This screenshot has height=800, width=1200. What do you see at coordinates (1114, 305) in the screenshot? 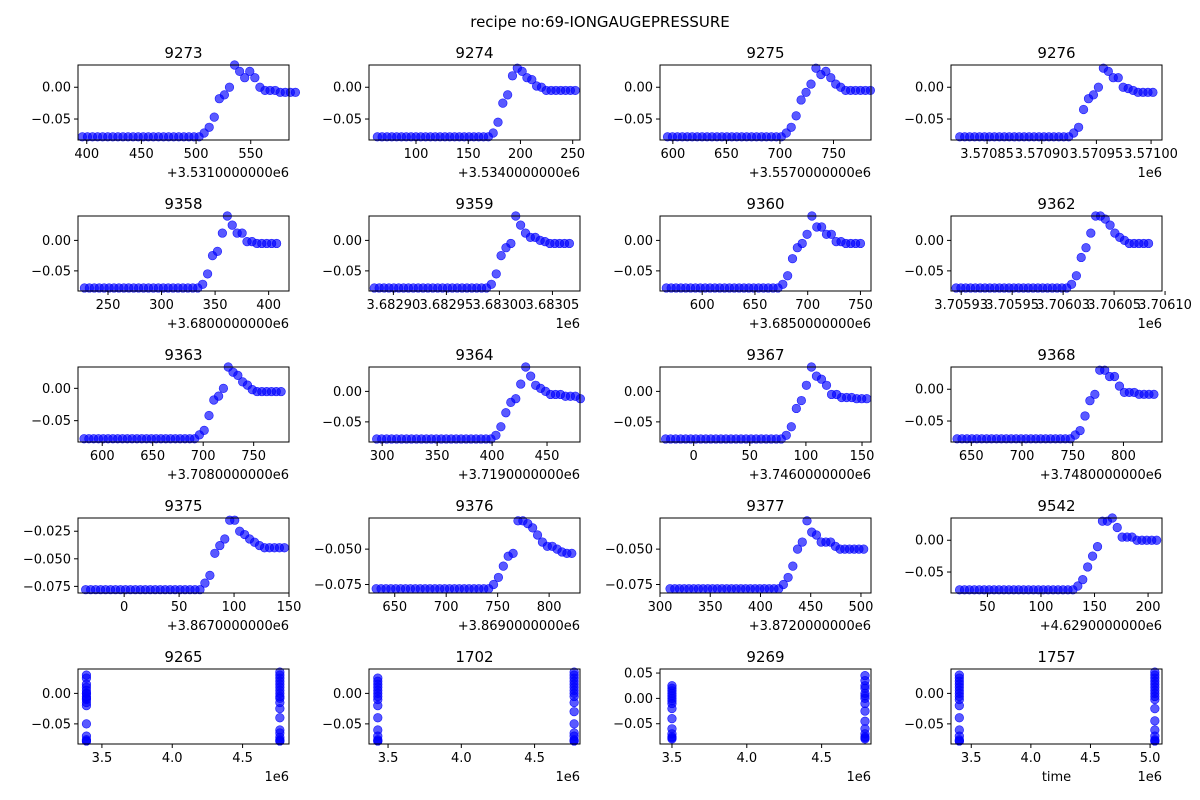
I see `x-tick-label: 3.70605` at bounding box center [1114, 305].